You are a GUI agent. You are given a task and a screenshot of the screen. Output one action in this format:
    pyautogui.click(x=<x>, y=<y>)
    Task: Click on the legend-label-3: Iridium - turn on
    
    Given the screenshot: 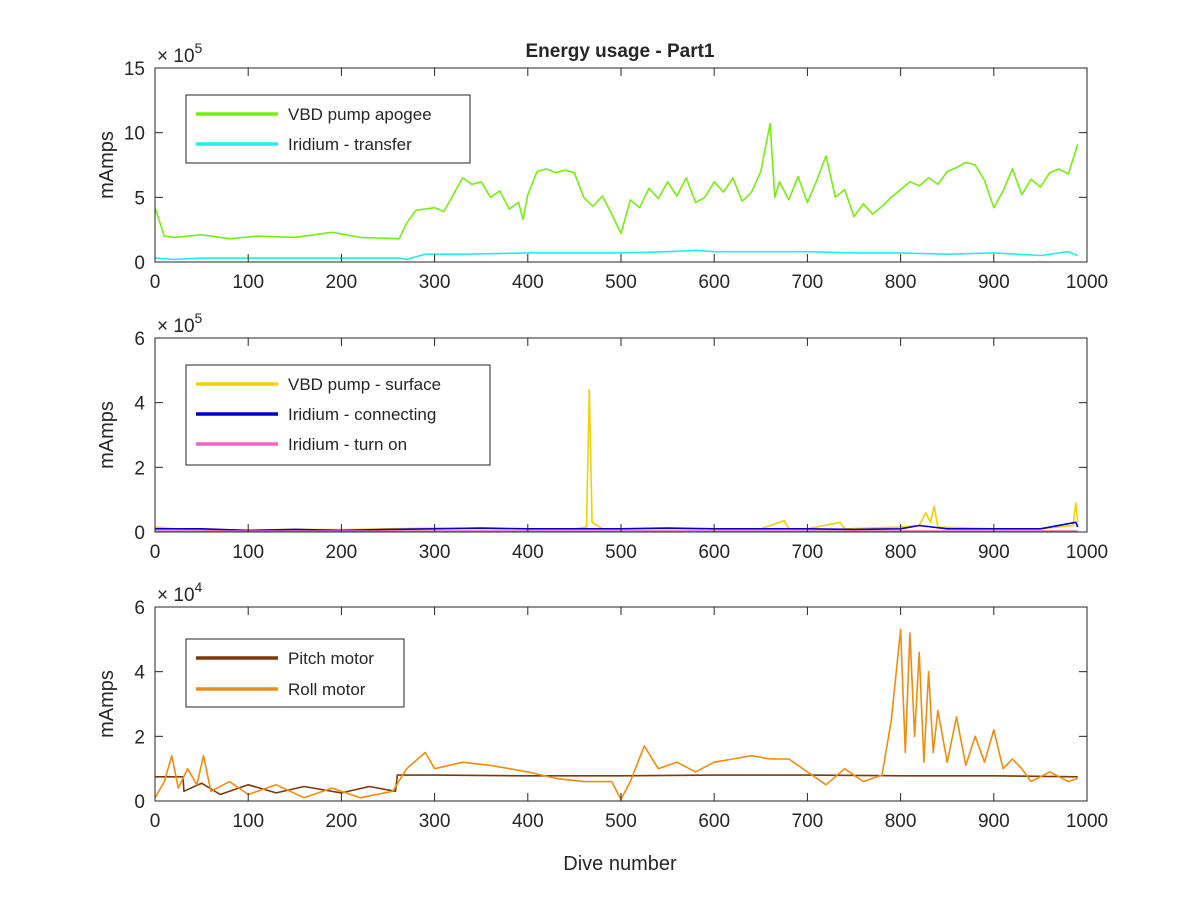 What is the action you would take?
    pyautogui.click(x=347, y=444)
    